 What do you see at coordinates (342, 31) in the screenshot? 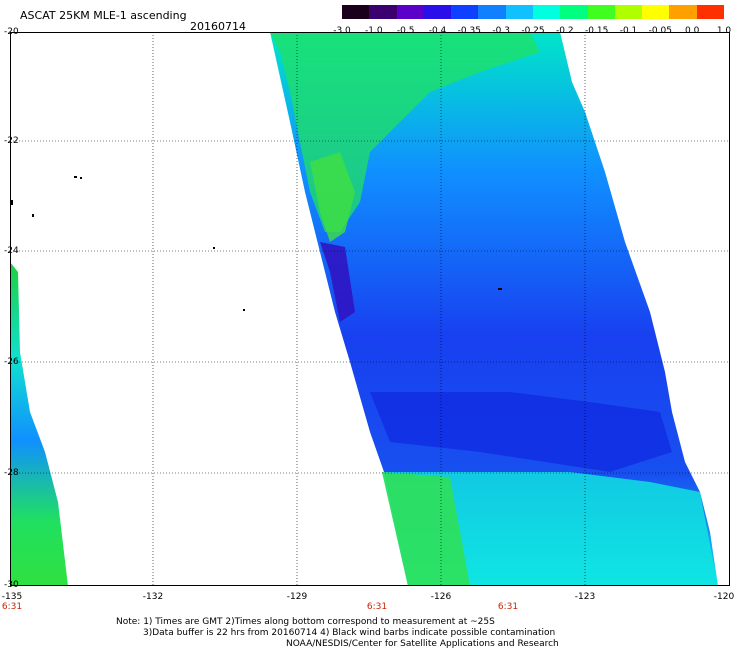
I see `color-scale-label: -3.0` at bounding box center [342, 31].